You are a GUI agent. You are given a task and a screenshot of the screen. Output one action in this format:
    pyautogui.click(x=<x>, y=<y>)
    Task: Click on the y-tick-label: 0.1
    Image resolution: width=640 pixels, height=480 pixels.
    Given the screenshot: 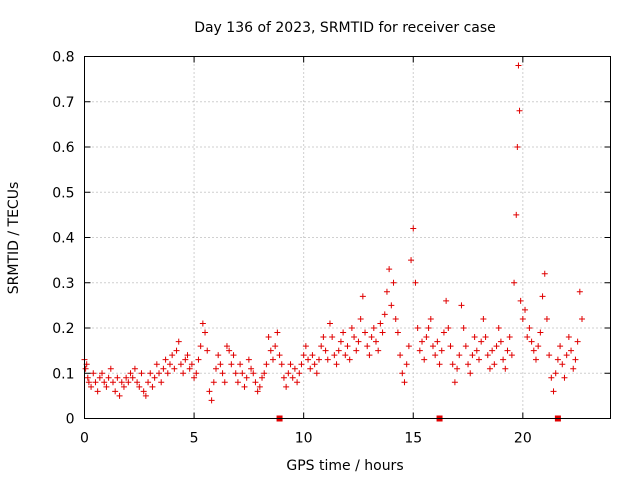 What is the action you would take?
    pyautogui.click(x=63, y=374)
    